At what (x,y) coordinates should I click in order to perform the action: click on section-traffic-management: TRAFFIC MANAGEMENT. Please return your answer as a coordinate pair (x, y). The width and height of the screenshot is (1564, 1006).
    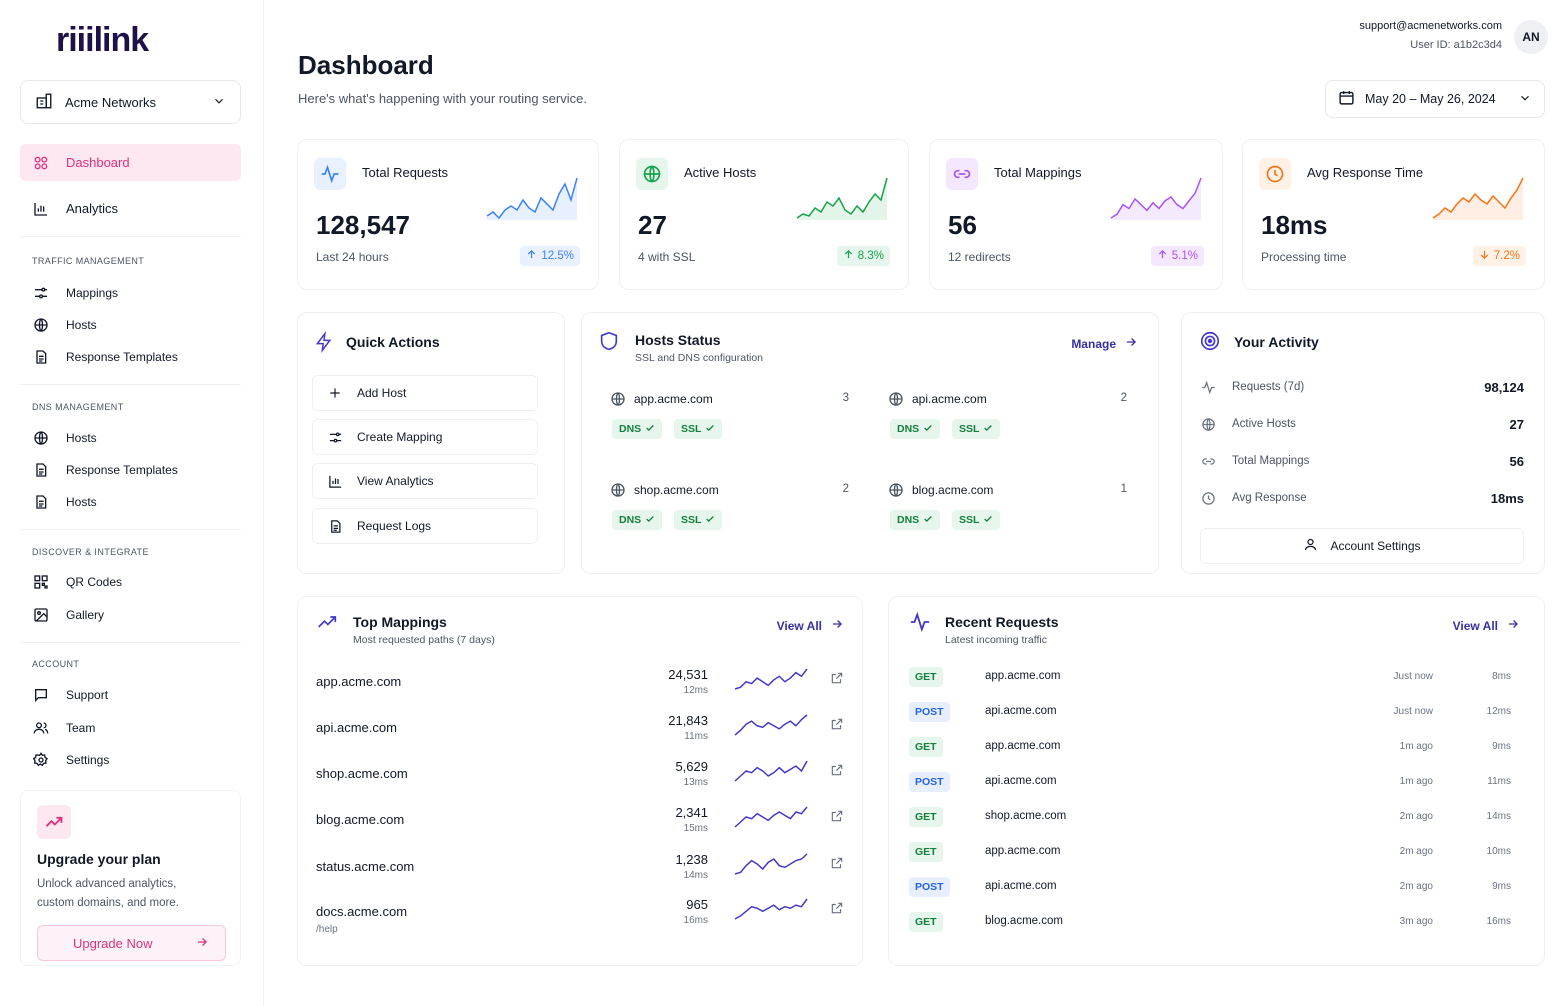
    Looking at the image, I should click on (88, 261).